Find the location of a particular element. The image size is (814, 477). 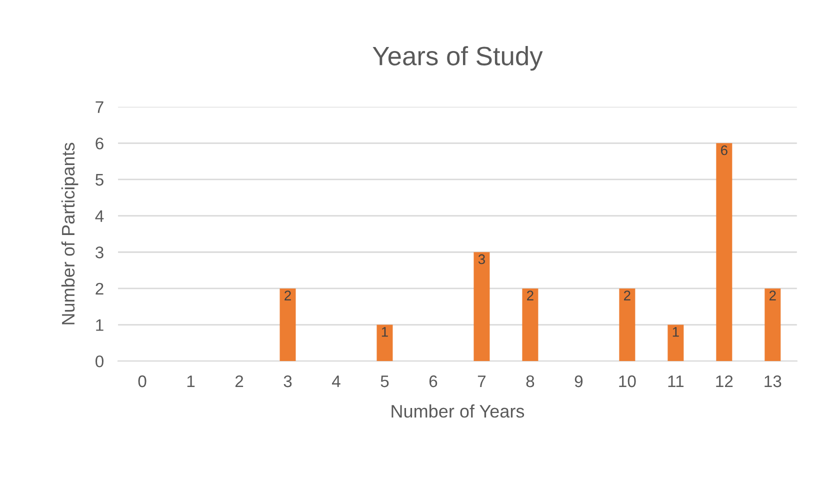

x-tick-label: 1 is located at coordinates (191, 382).